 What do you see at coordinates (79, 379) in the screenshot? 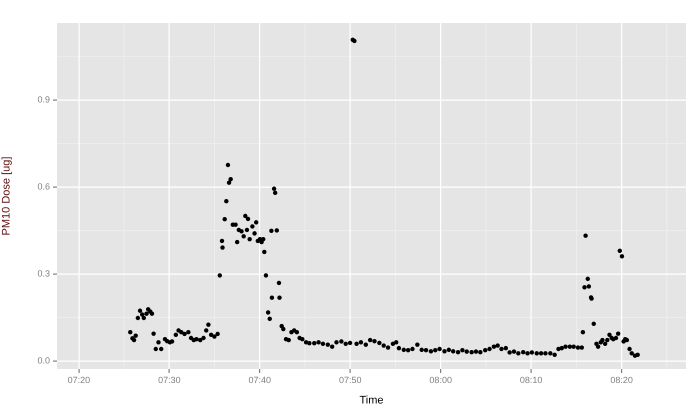
I see `x-tick-label: 07:20` at bounding box center [79, 379].